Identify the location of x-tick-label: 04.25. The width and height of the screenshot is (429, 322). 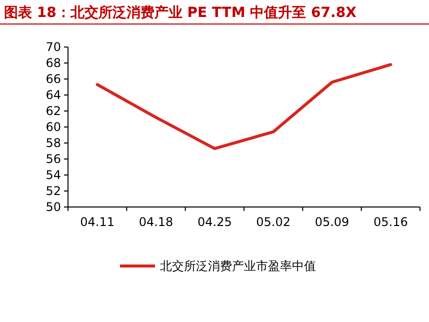
(214, 222).